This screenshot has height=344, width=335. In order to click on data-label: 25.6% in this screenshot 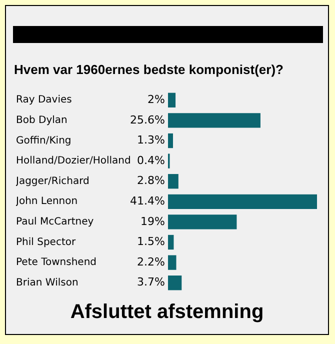, I will do `click(147, 119)`.